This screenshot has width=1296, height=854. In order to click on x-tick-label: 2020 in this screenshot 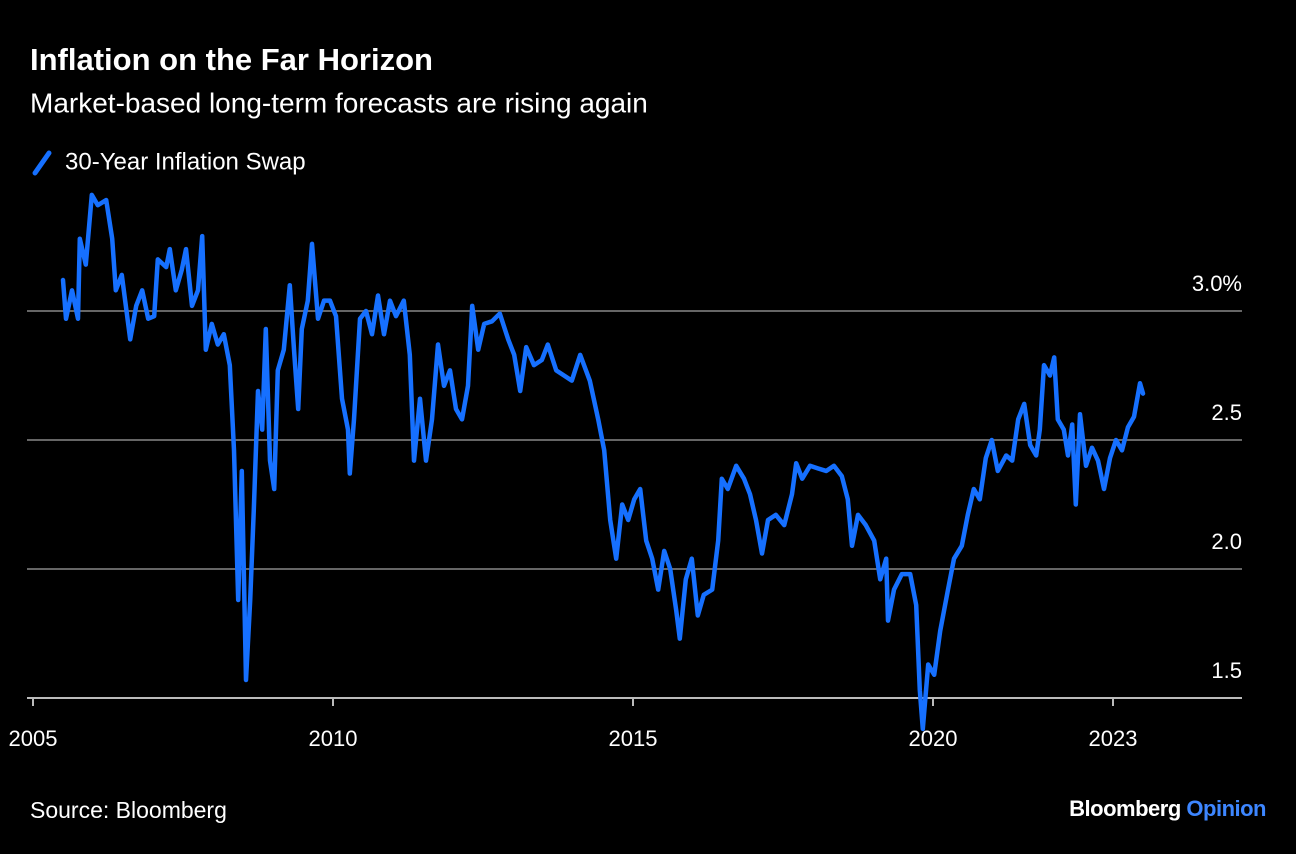, I will do `click(933, 738)`.